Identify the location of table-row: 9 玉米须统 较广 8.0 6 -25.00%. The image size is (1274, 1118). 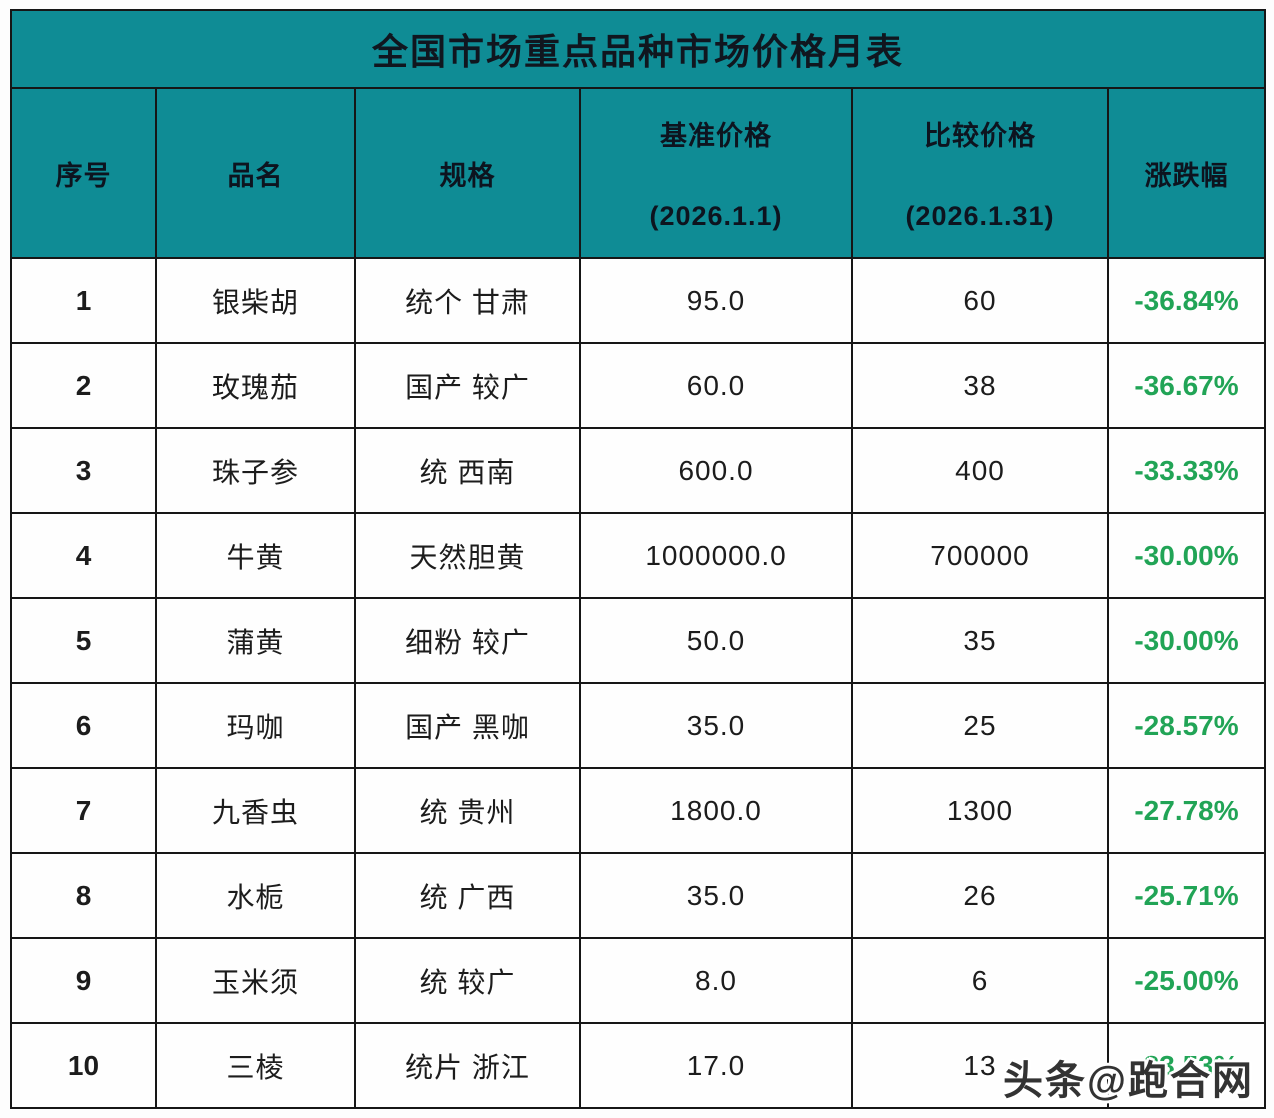
(638, 980).